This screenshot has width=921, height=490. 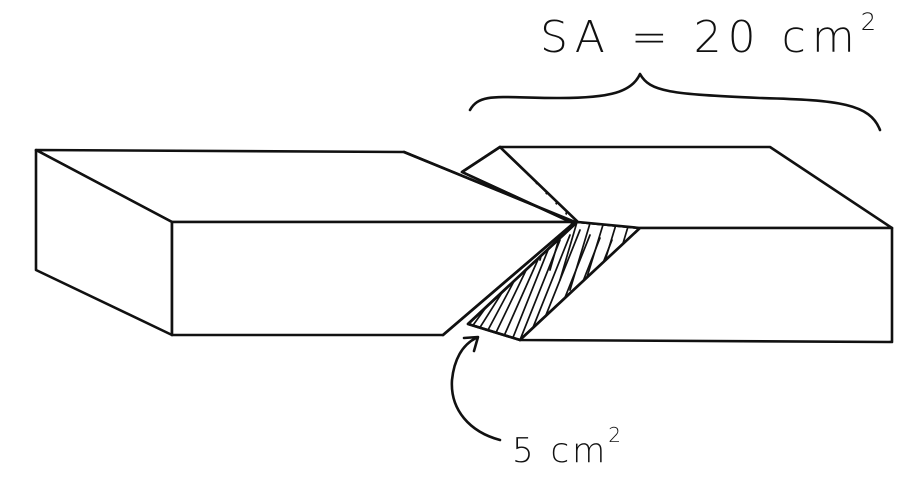 I want to click on cut-surface-area-value: 5 cm, so click(x=560, y=451).